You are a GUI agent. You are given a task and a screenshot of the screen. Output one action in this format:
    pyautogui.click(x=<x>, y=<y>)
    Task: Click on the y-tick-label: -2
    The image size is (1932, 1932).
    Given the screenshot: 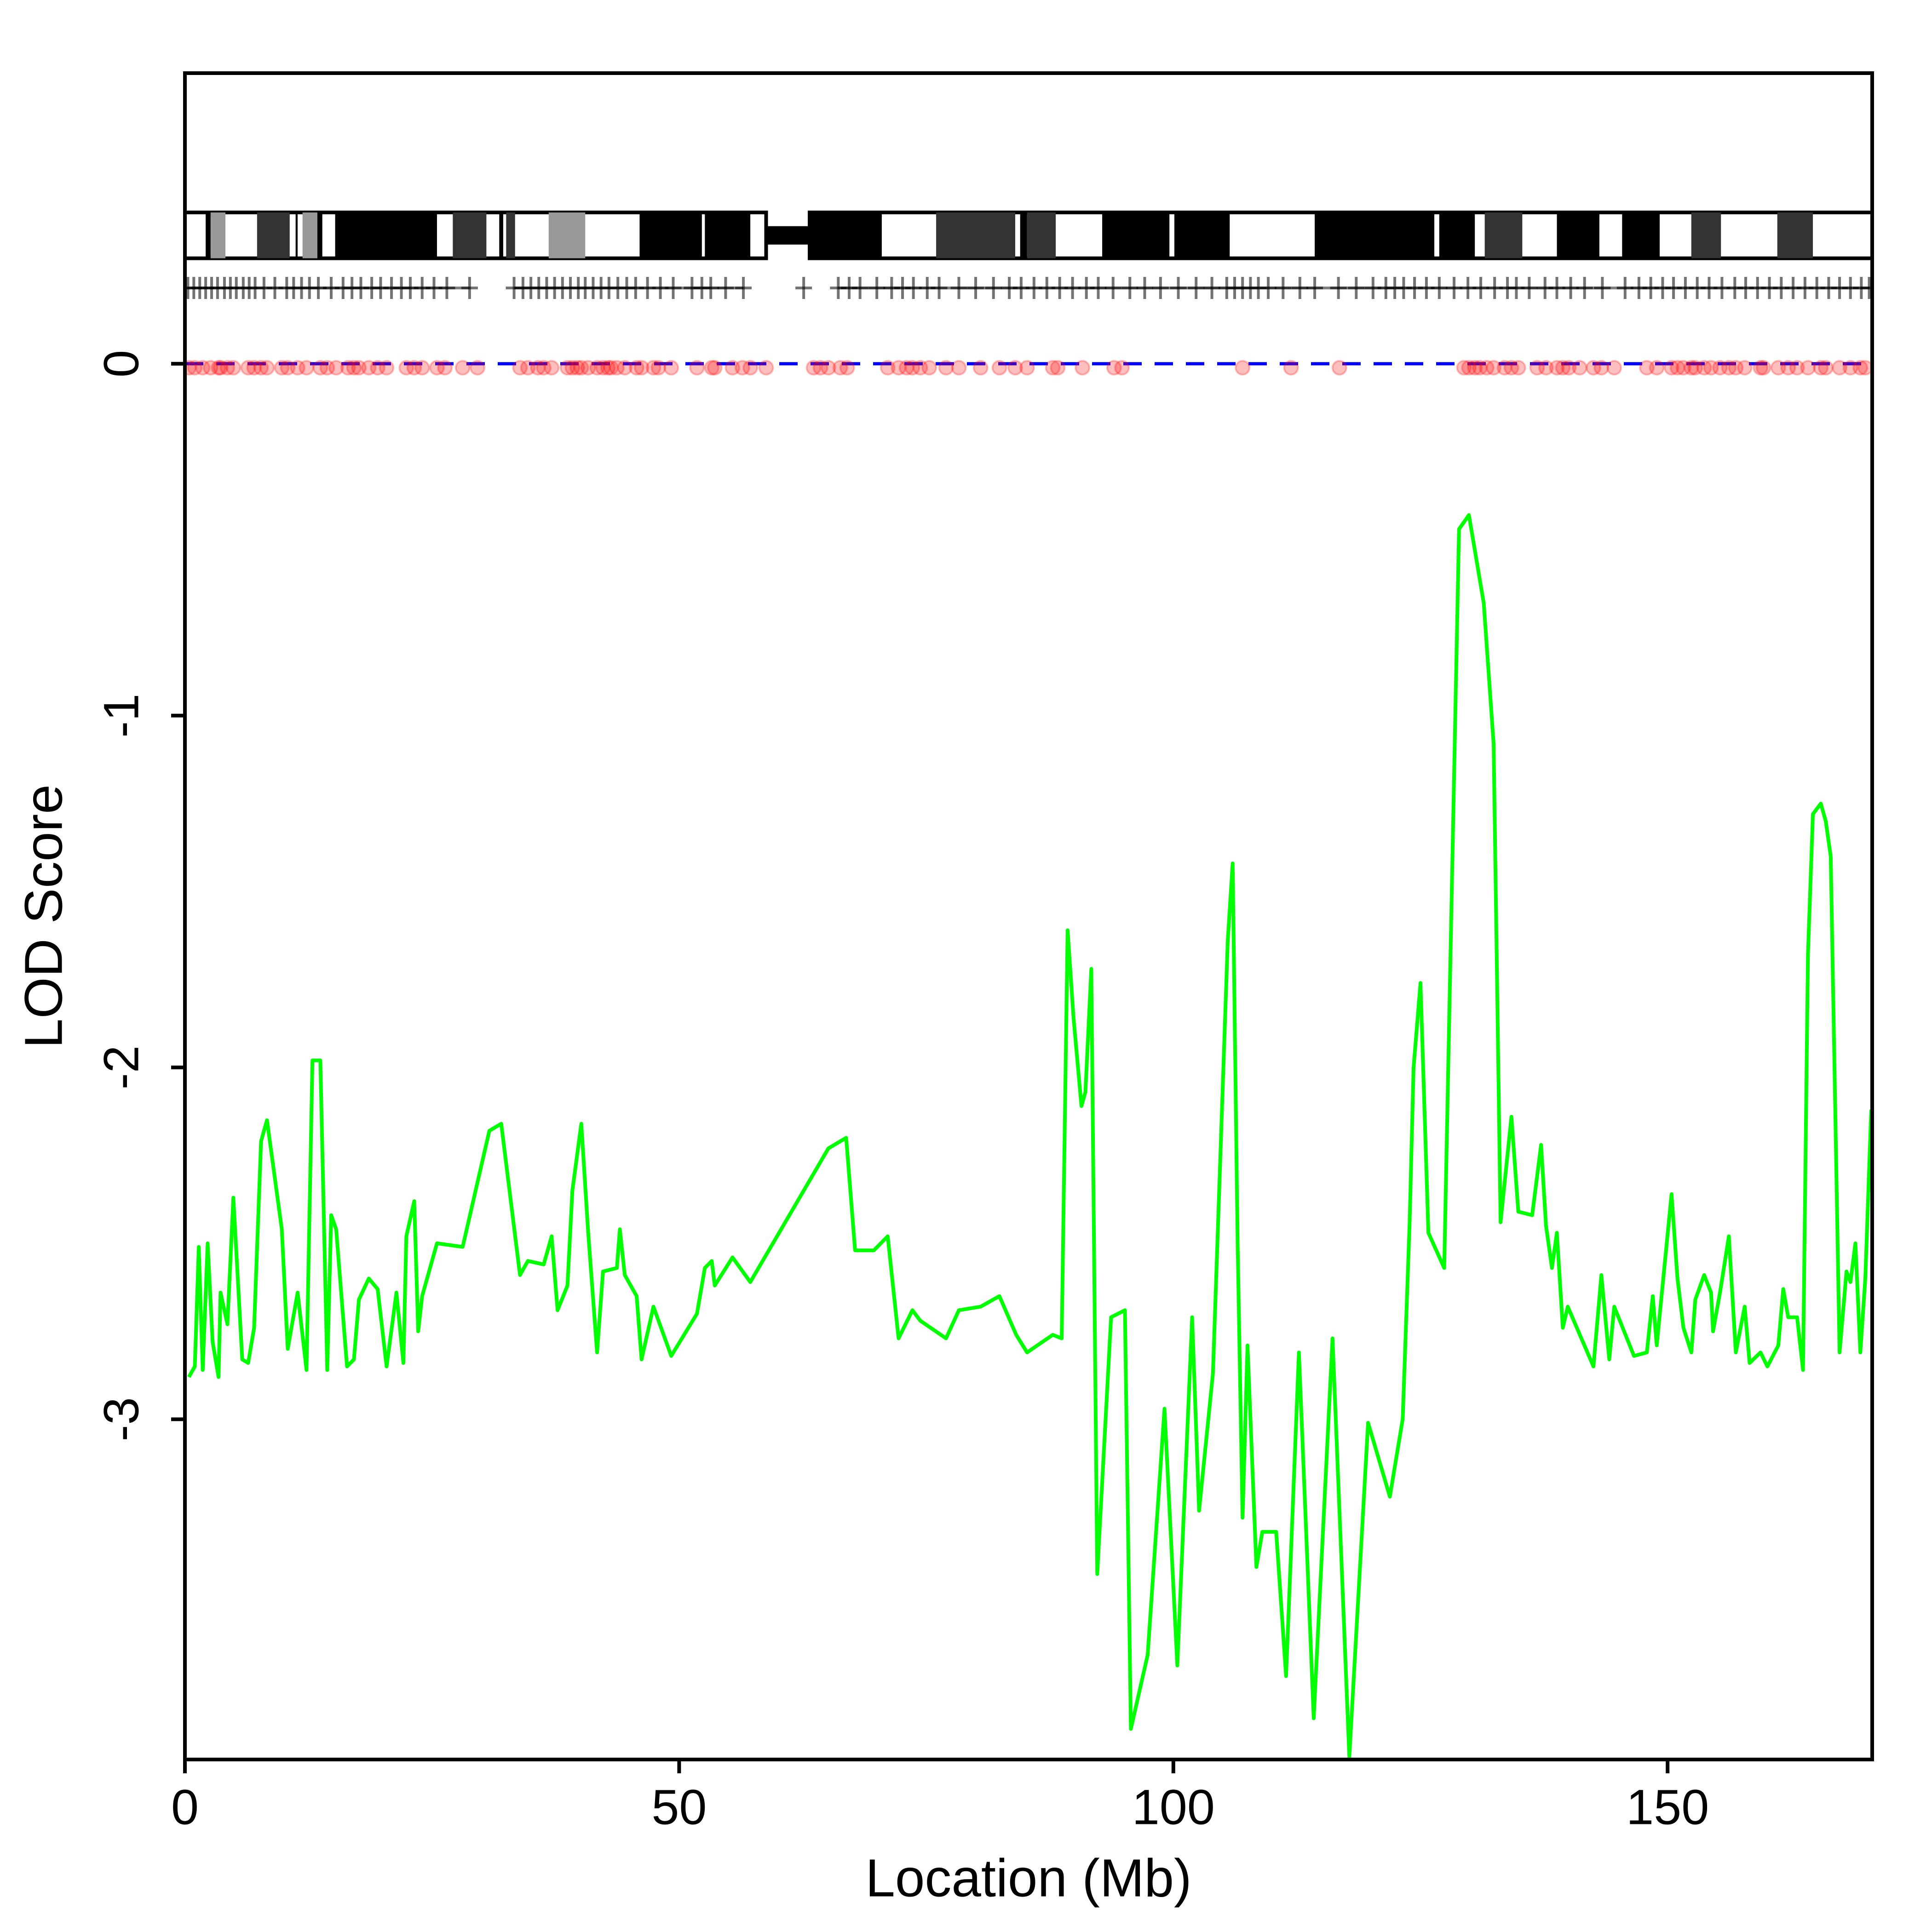 What is the action you would take?
    pyautogui.click(x=121, y=1067)
    